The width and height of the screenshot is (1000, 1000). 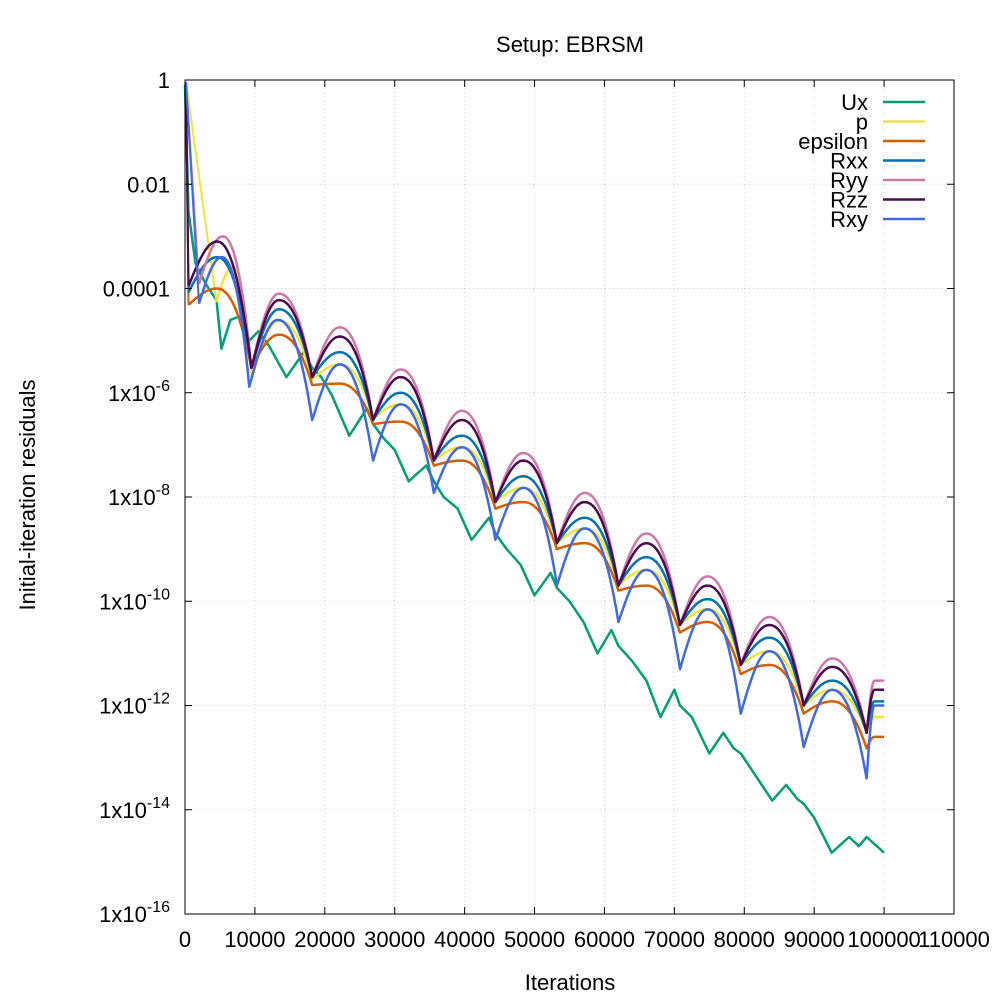 What do you see at coordinates (148, 184) in the screenshot?
I see `y-tick-label: 0.01` at bounding box center [148, 184].